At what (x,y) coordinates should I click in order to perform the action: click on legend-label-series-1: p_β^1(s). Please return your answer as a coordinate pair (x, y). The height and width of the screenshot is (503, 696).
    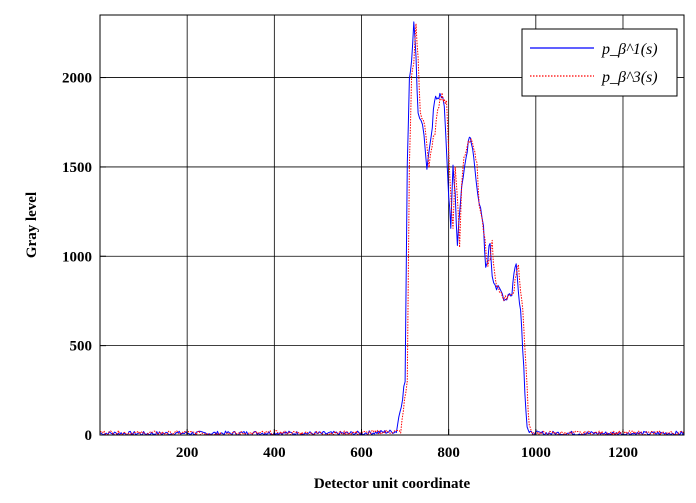
    Looking at the image, I should click on (629, 49).